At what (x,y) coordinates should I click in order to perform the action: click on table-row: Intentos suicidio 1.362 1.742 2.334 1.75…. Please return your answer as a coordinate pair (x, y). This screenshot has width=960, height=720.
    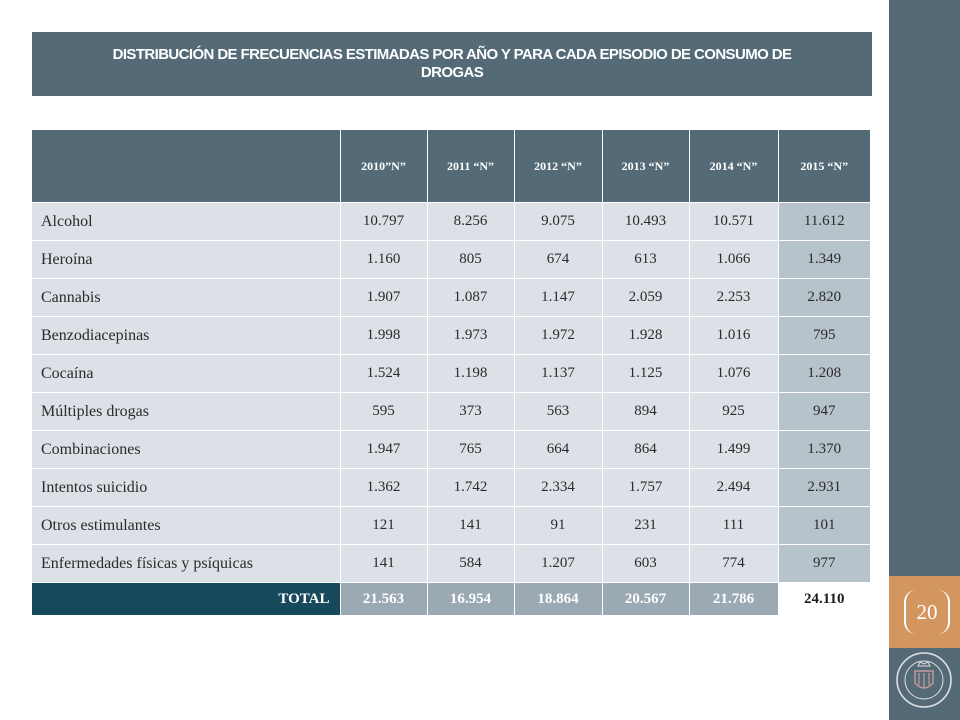
    Looking at the image, I should click on (451, 487).